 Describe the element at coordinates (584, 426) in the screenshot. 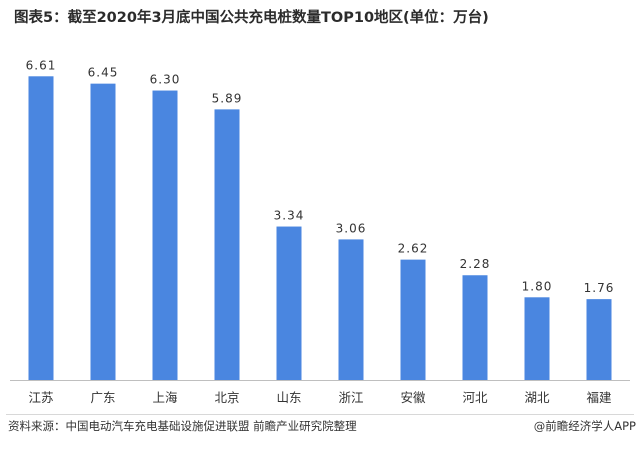

I see `credit-note: @前瞻经济学人APP` at that location.